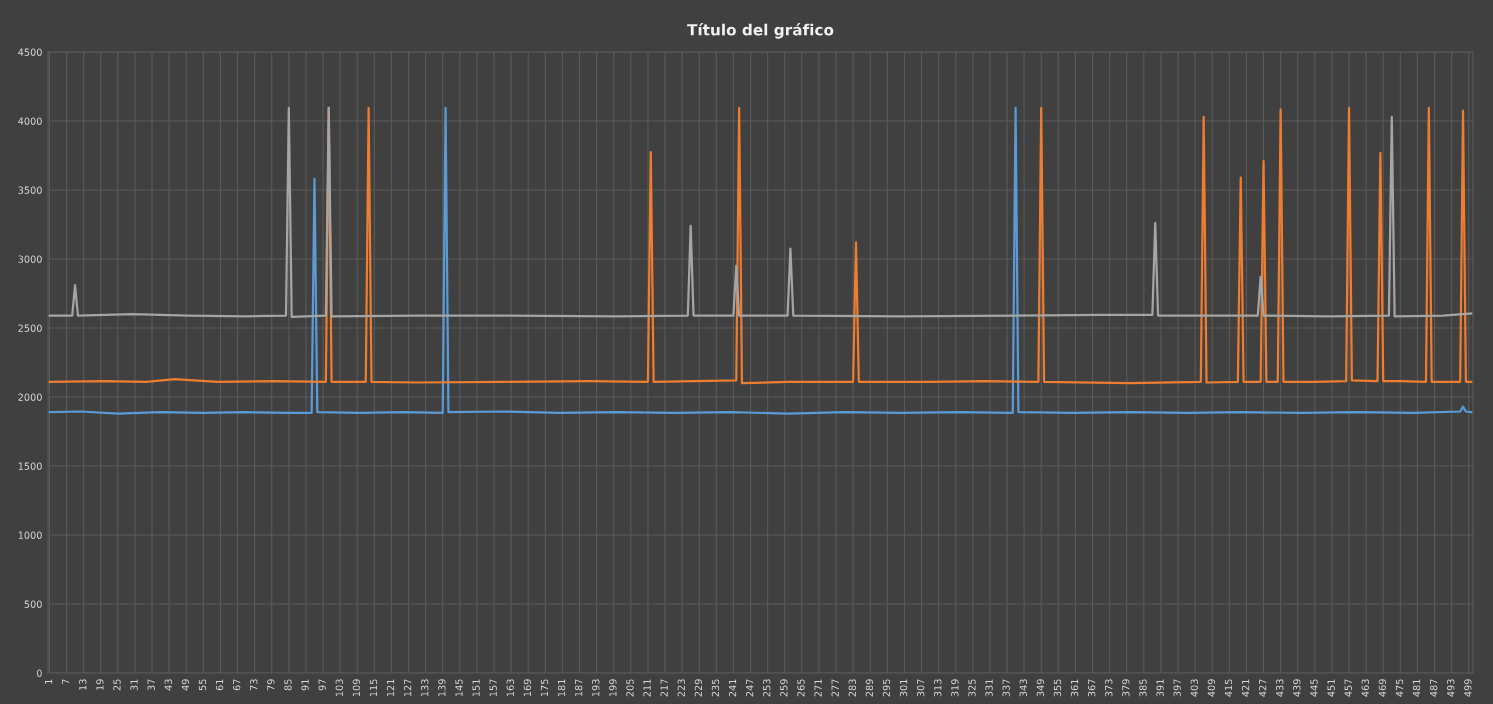  Describe the element at coordinates (236, 685) in the screenshot. I see `x-tick-label: 67` at that location.